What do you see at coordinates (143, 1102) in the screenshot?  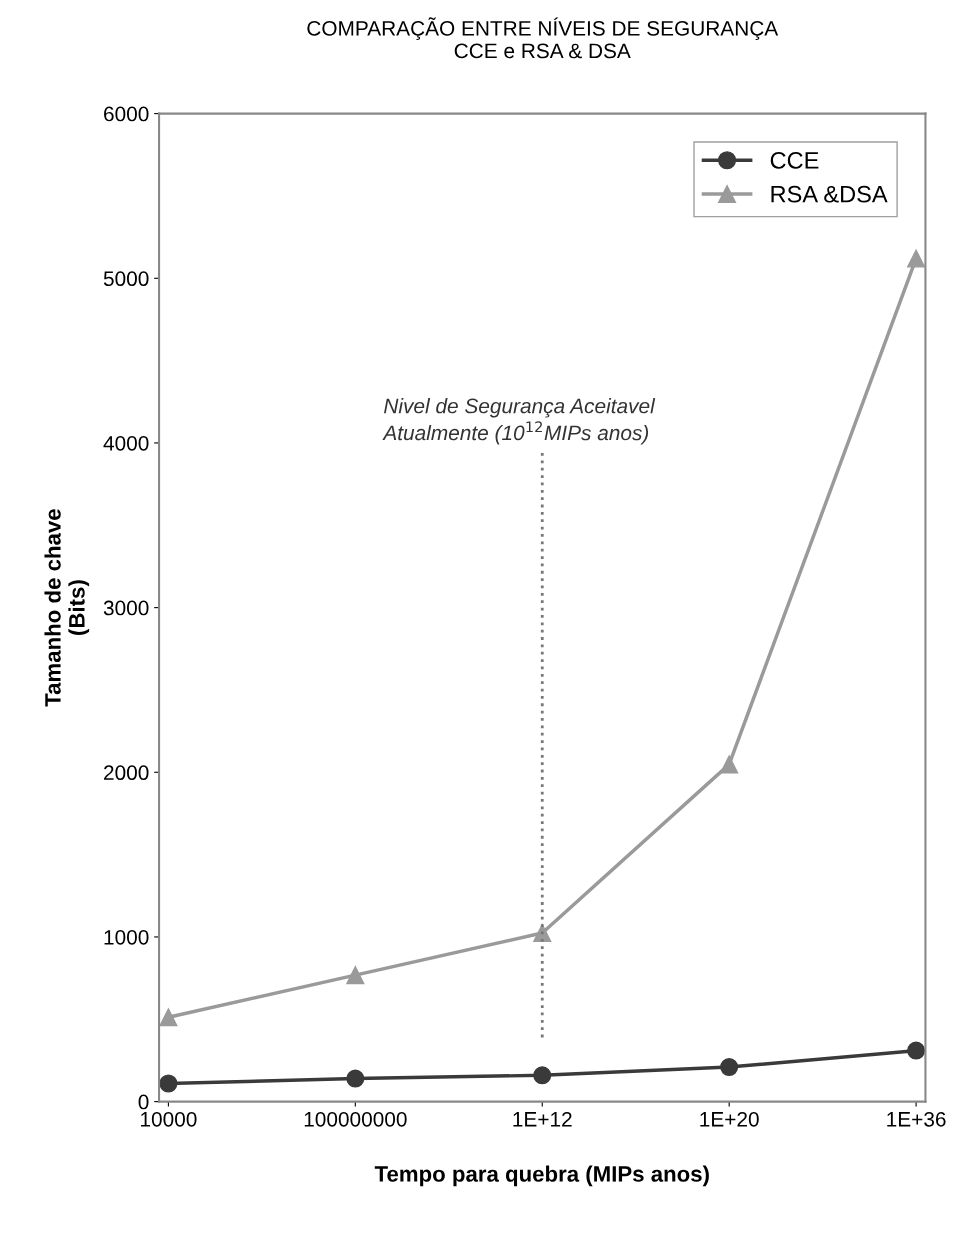 I see `y-tick-label: 0` at bounding box center [143, 1102].